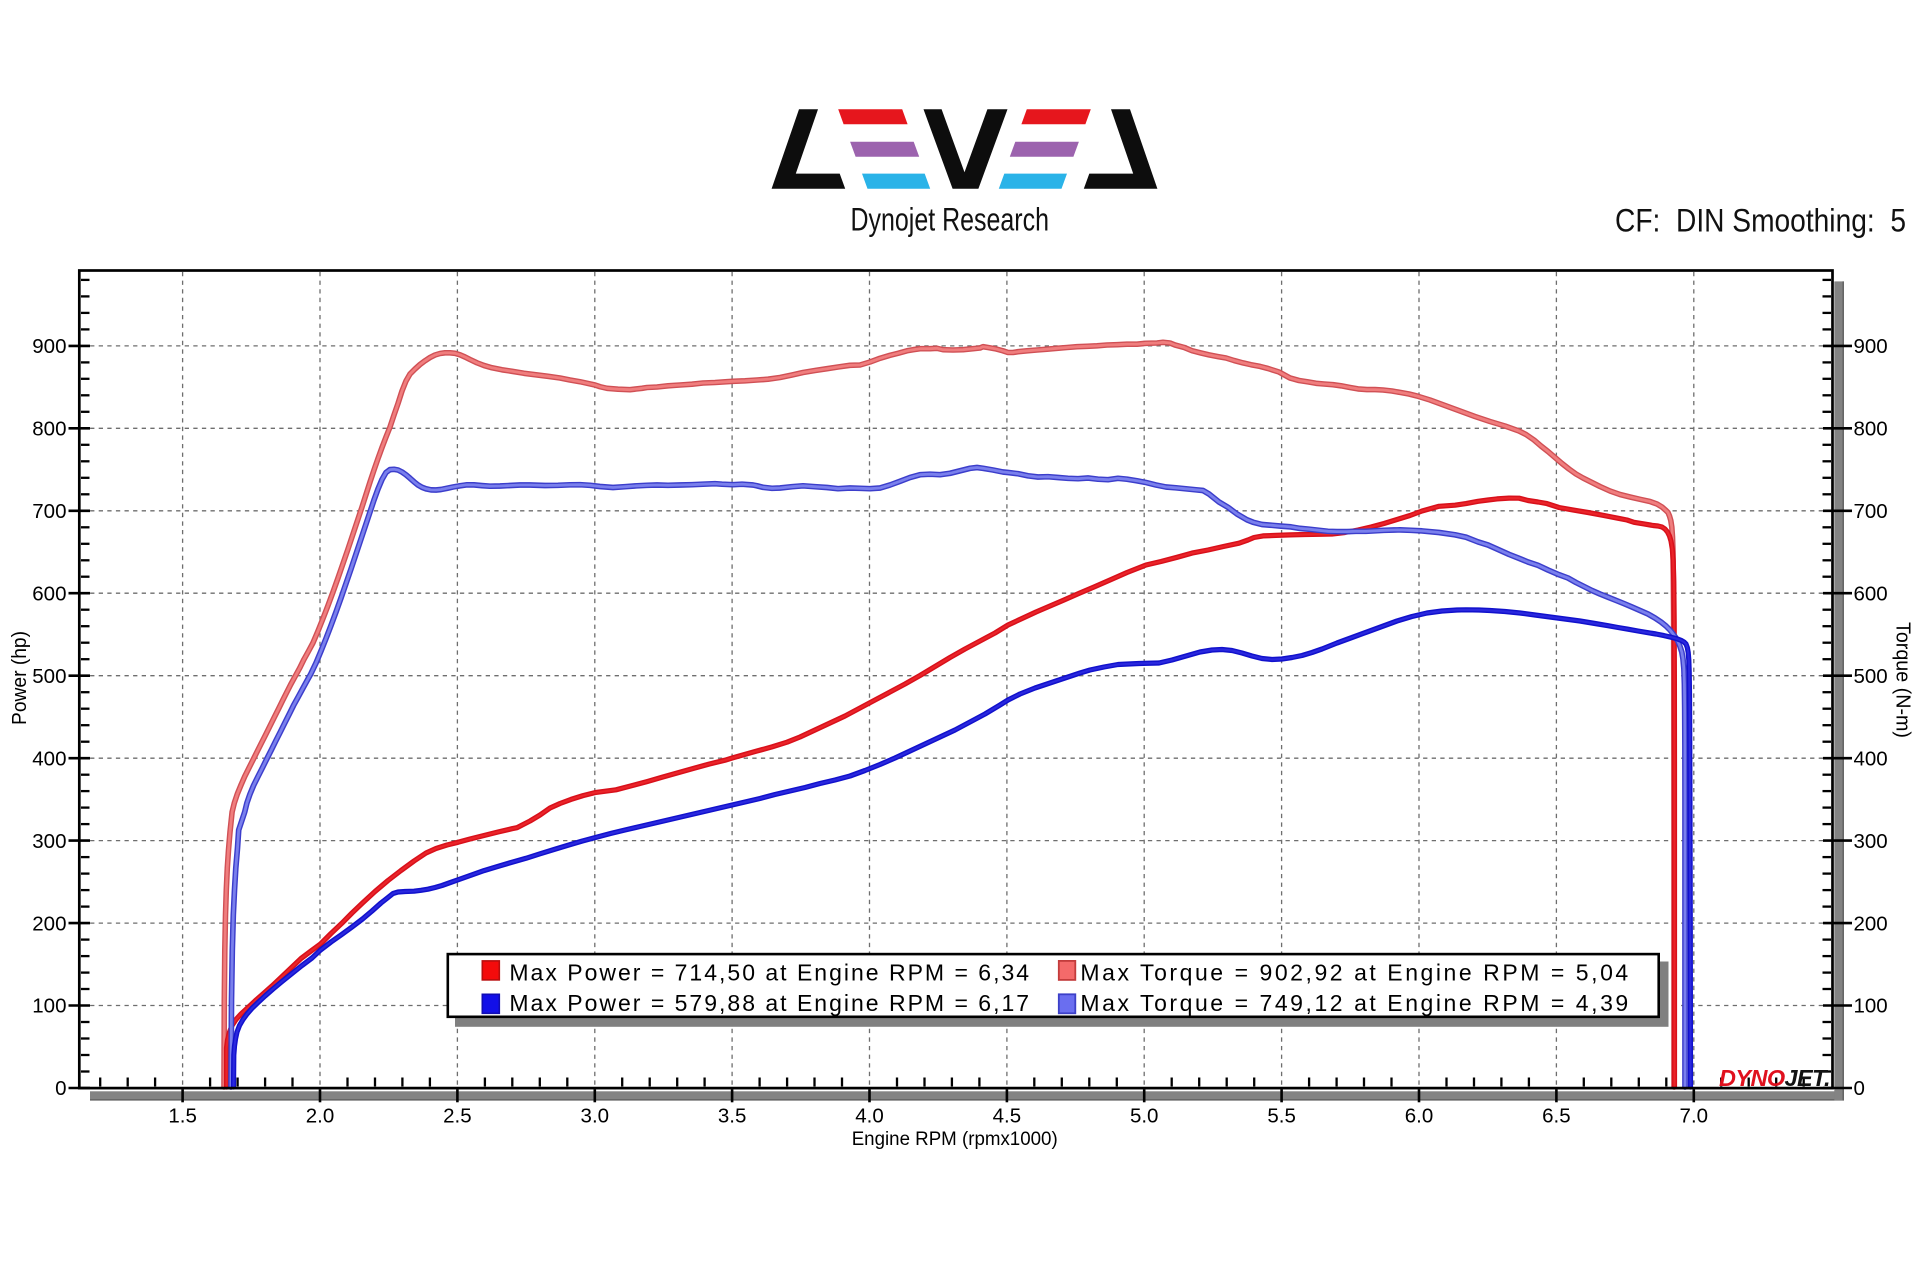 The width and height of the screenshot is (1920, 1280). I want to click on svg-text: CF: DIN Smoothing: 5, so click(1760, 221).